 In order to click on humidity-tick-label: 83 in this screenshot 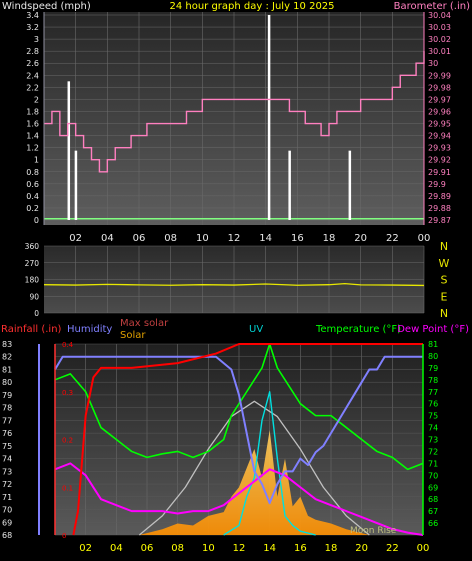, I will do `click(7, 344)`.